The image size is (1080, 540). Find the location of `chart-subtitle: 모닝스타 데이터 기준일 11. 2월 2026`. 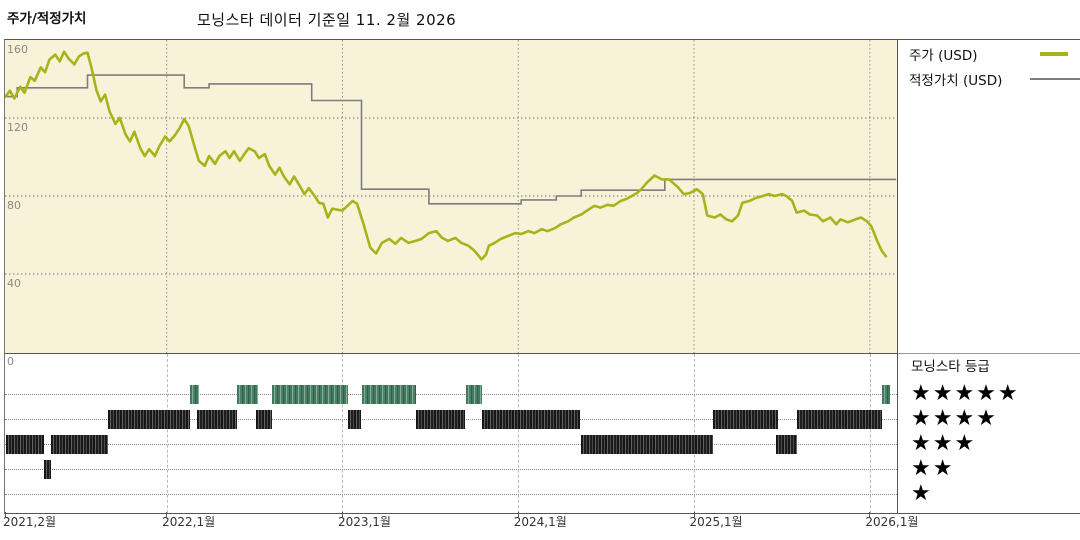

chart-subtitle: 모닝스타 데이터 기준일 11. 2월 2026 is located at coordinates (327, 20).